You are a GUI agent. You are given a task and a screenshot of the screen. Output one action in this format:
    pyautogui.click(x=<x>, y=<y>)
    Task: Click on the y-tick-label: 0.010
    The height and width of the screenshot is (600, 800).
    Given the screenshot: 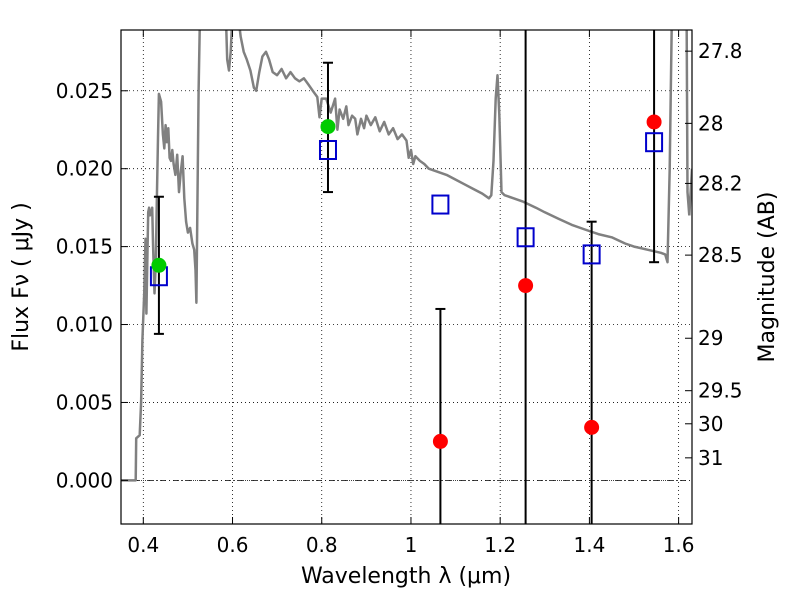 What is the action you would take?
    pyautogui.click(x=84, y=325)
    